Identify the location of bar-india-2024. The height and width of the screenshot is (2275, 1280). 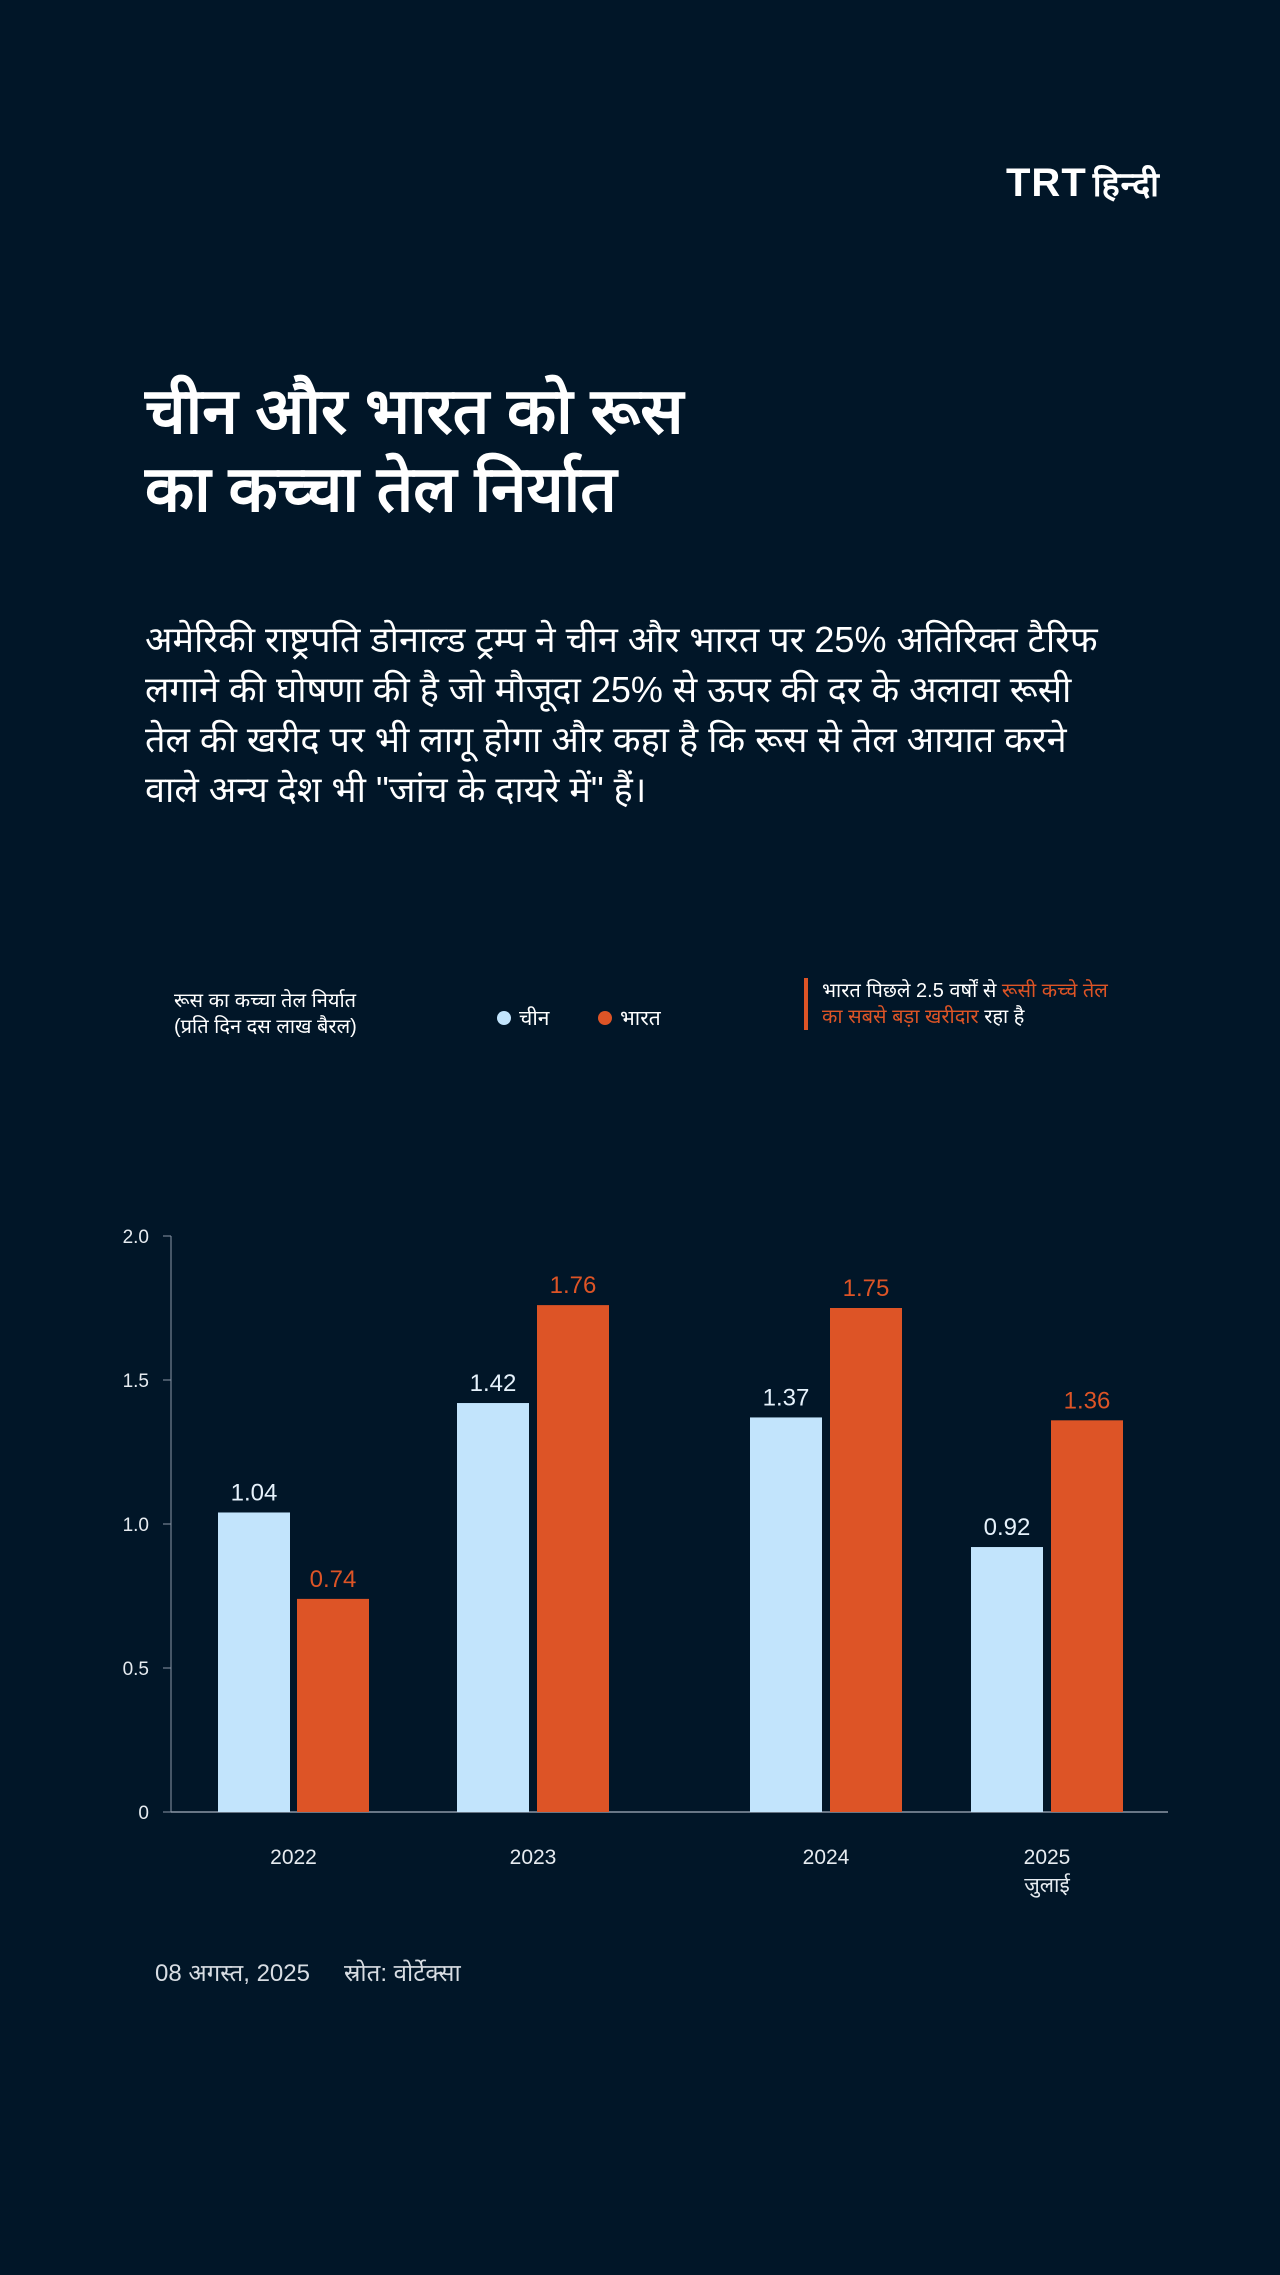
(866, 1560).